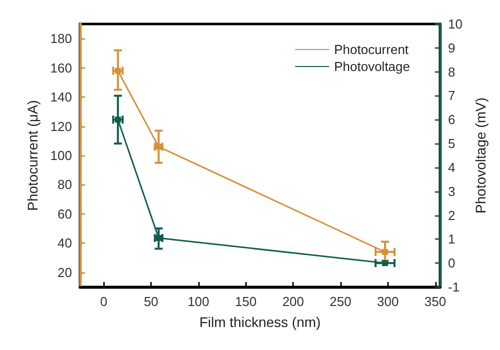  I want to click on y2-tick-label: 4, so click(452, 167).